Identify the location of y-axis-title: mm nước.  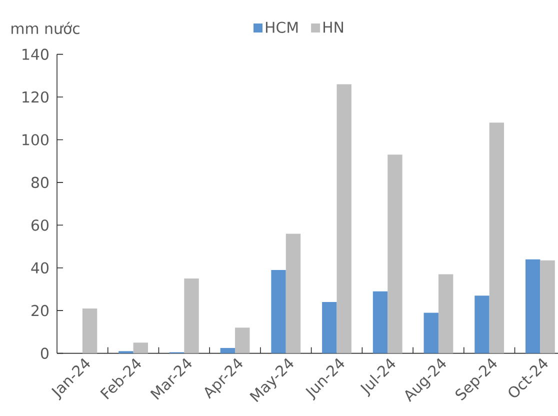
(46, 28).